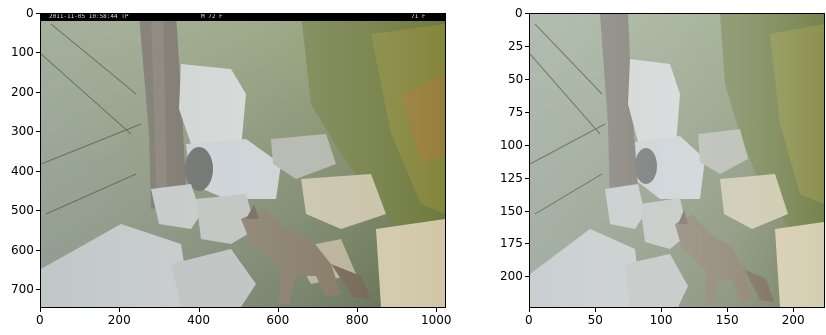 The height and width of the screenshot is (335, 826). Describe the element at coordinates (516, 45) in the screenshot. I see `right_plot-y-tick-label: 25` at that location.